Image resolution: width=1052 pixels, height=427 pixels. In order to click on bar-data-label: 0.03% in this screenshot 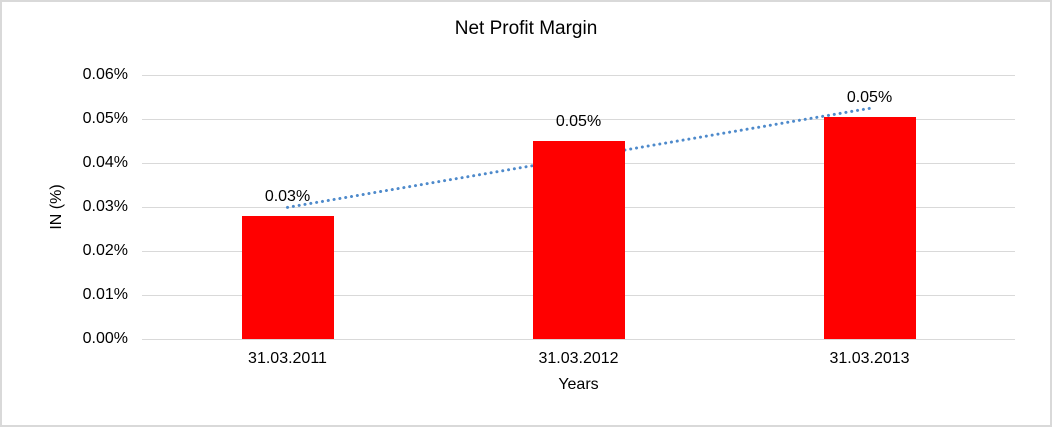, I will do `click(287, 196)`.